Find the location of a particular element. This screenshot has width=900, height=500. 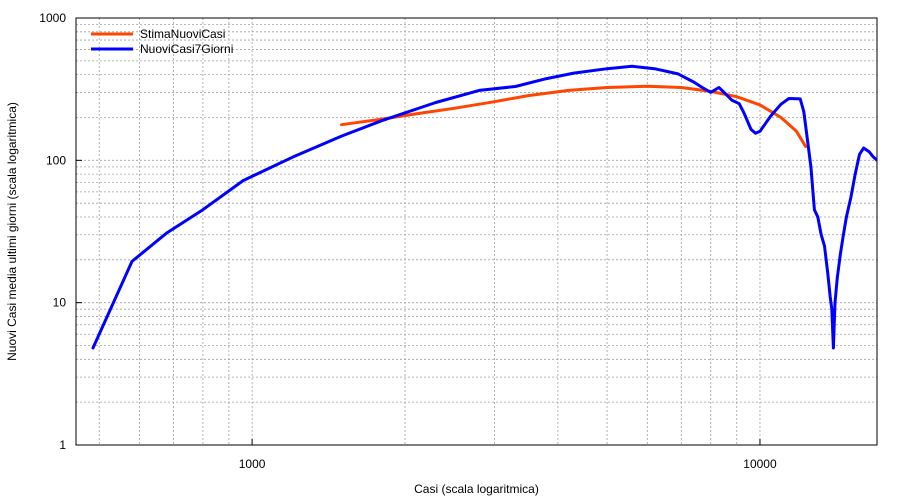

x-tick-label: 10000 is located at coordinates (760, 464).